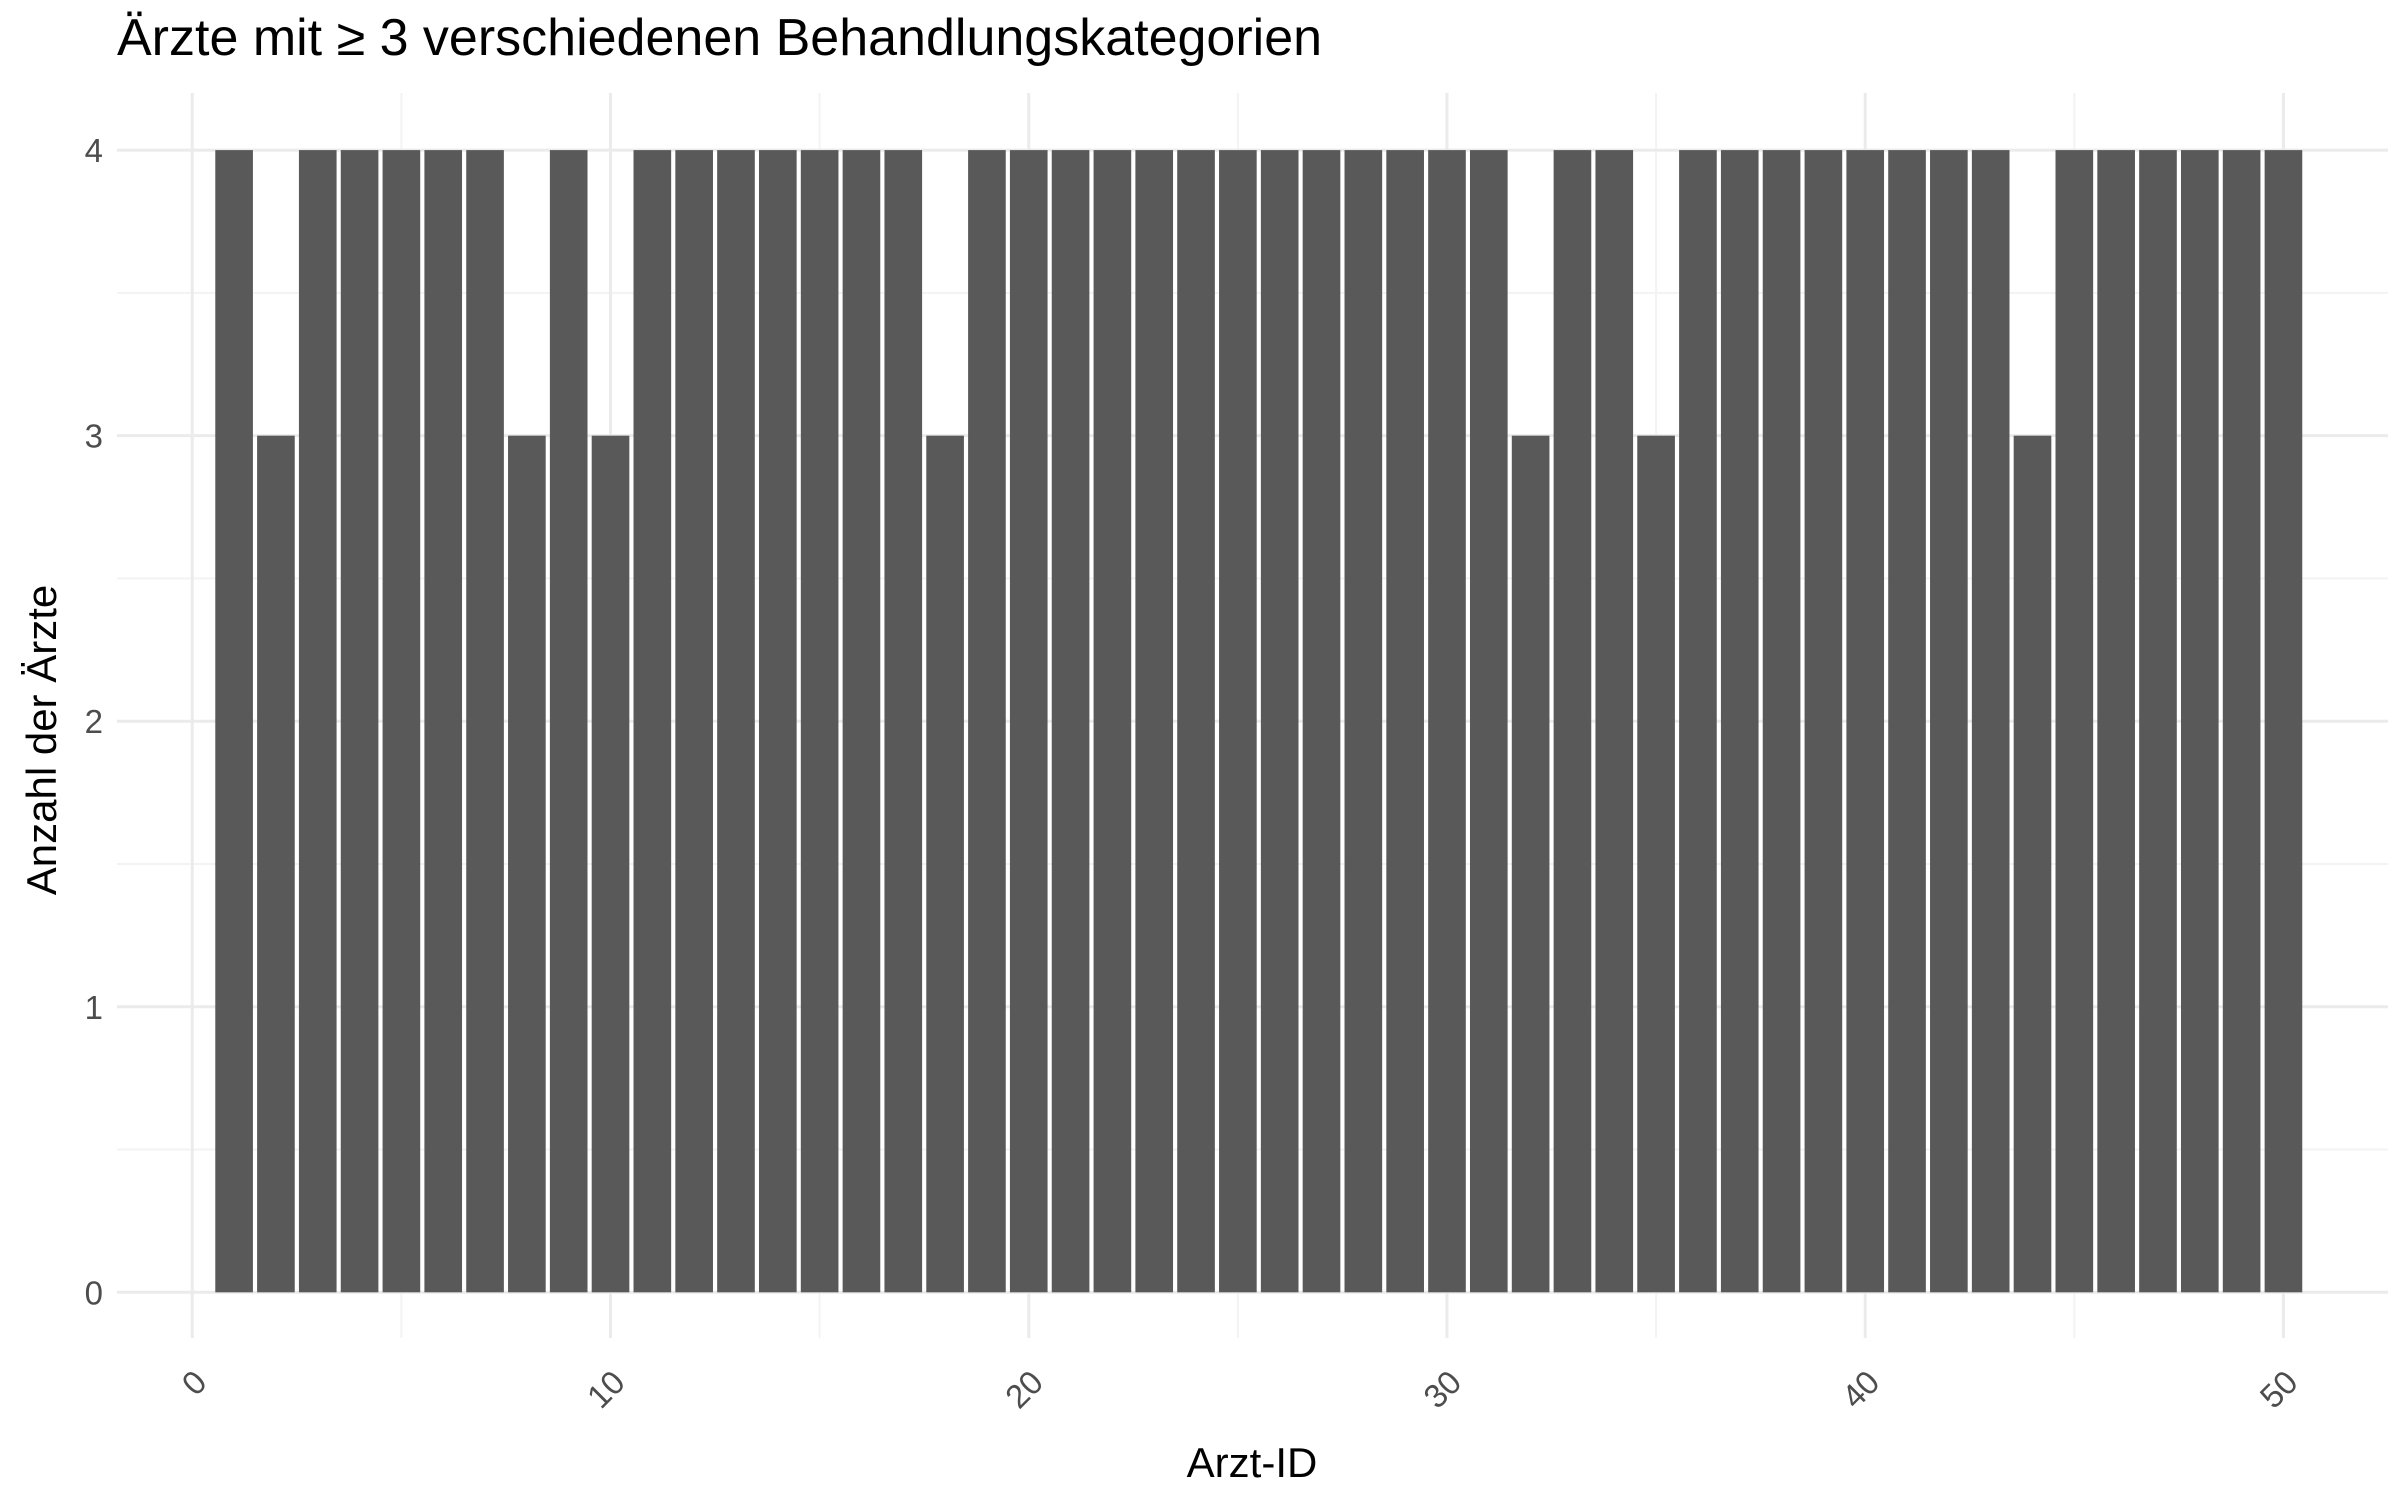 This screenshot has height=1500, width=2400. I want to click on x-axis-title: Arzt-ID, so click(1252, 1462).